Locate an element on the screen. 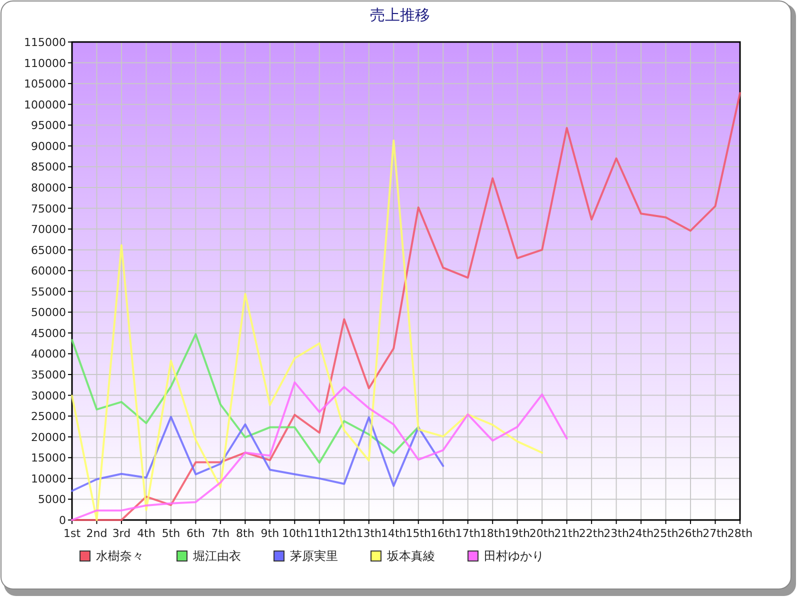 The width and height of the screenshot is (800, 600). y-tick-label: 90000 is located at coordinates (48, 146).